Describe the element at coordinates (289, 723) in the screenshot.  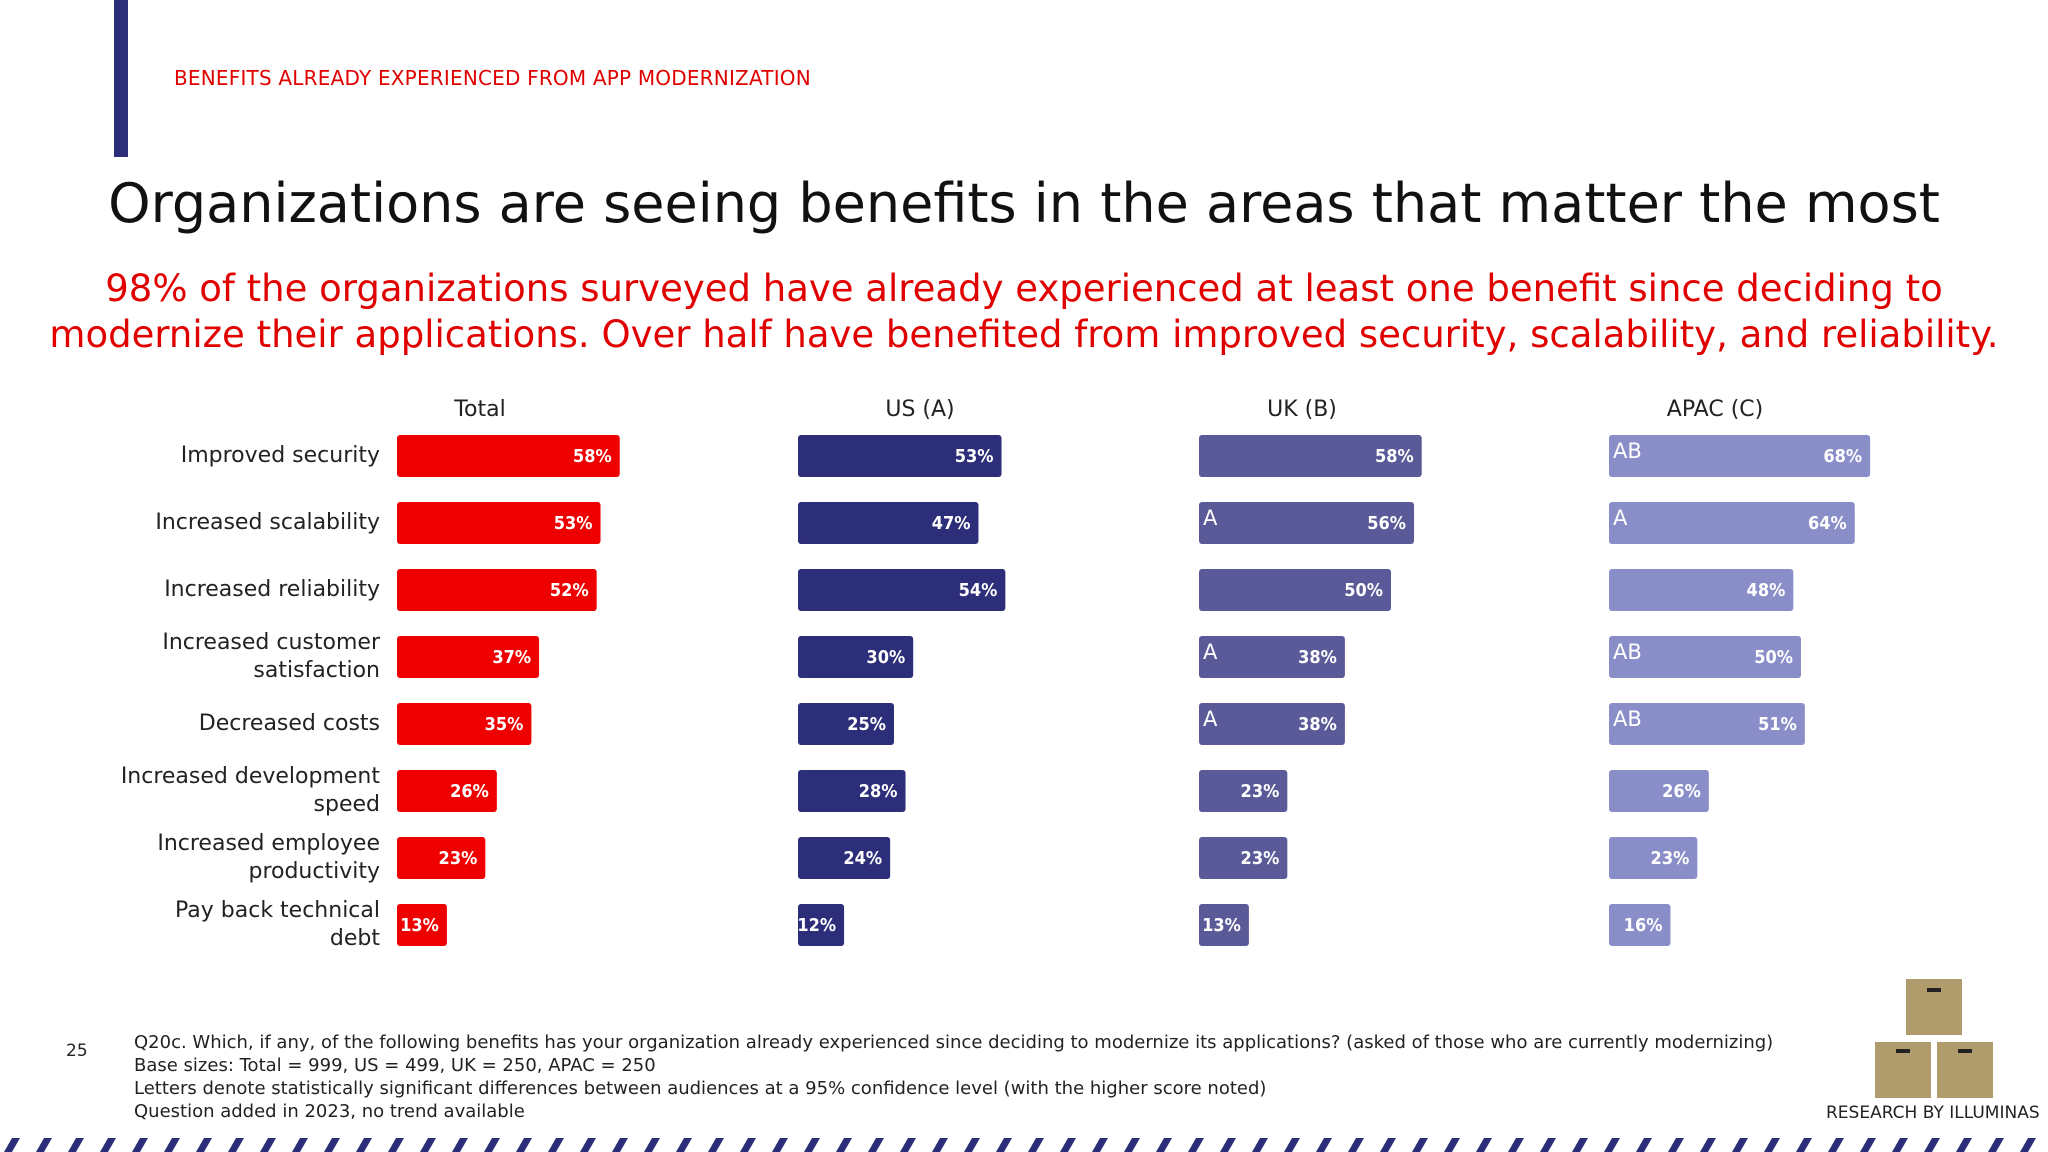
I see `category-label: Decreased costs` at that location.